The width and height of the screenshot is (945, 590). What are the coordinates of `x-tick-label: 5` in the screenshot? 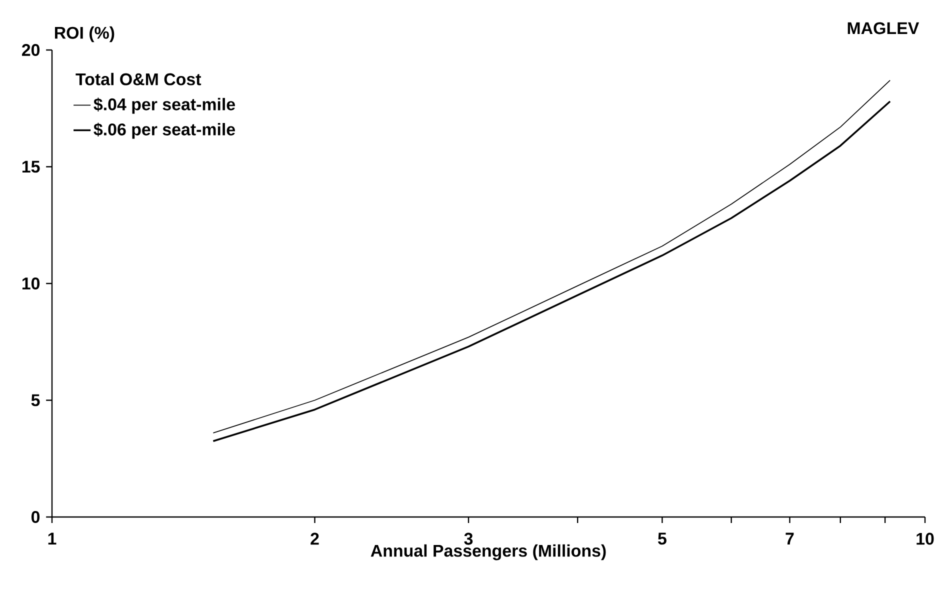 It's located at (662, 538).